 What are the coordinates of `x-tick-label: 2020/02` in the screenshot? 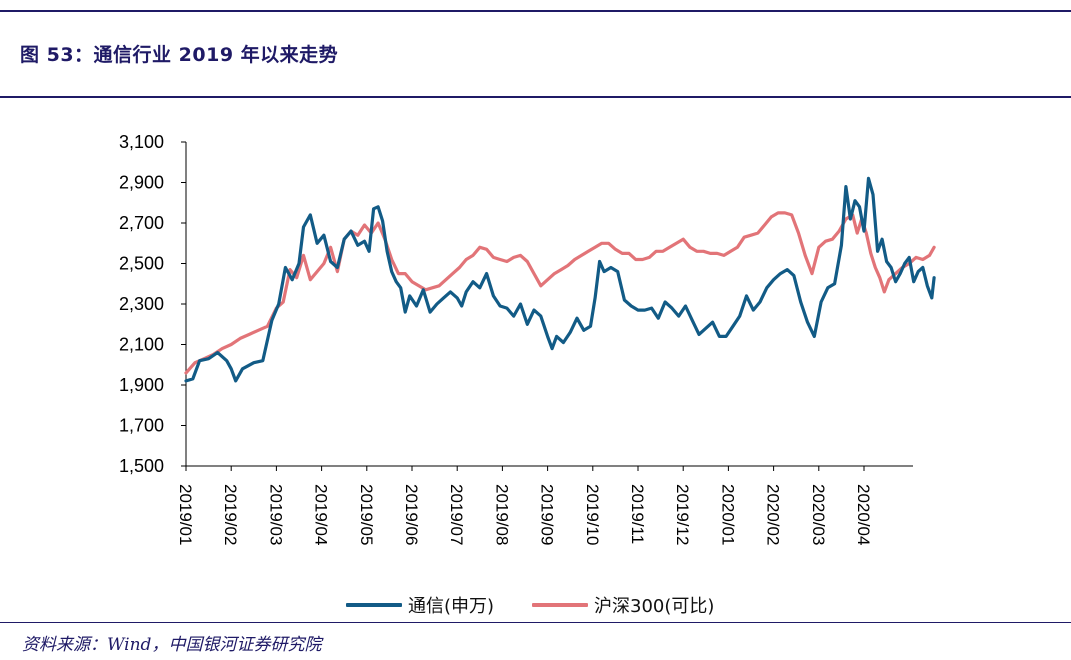 It's located at (773, 514).